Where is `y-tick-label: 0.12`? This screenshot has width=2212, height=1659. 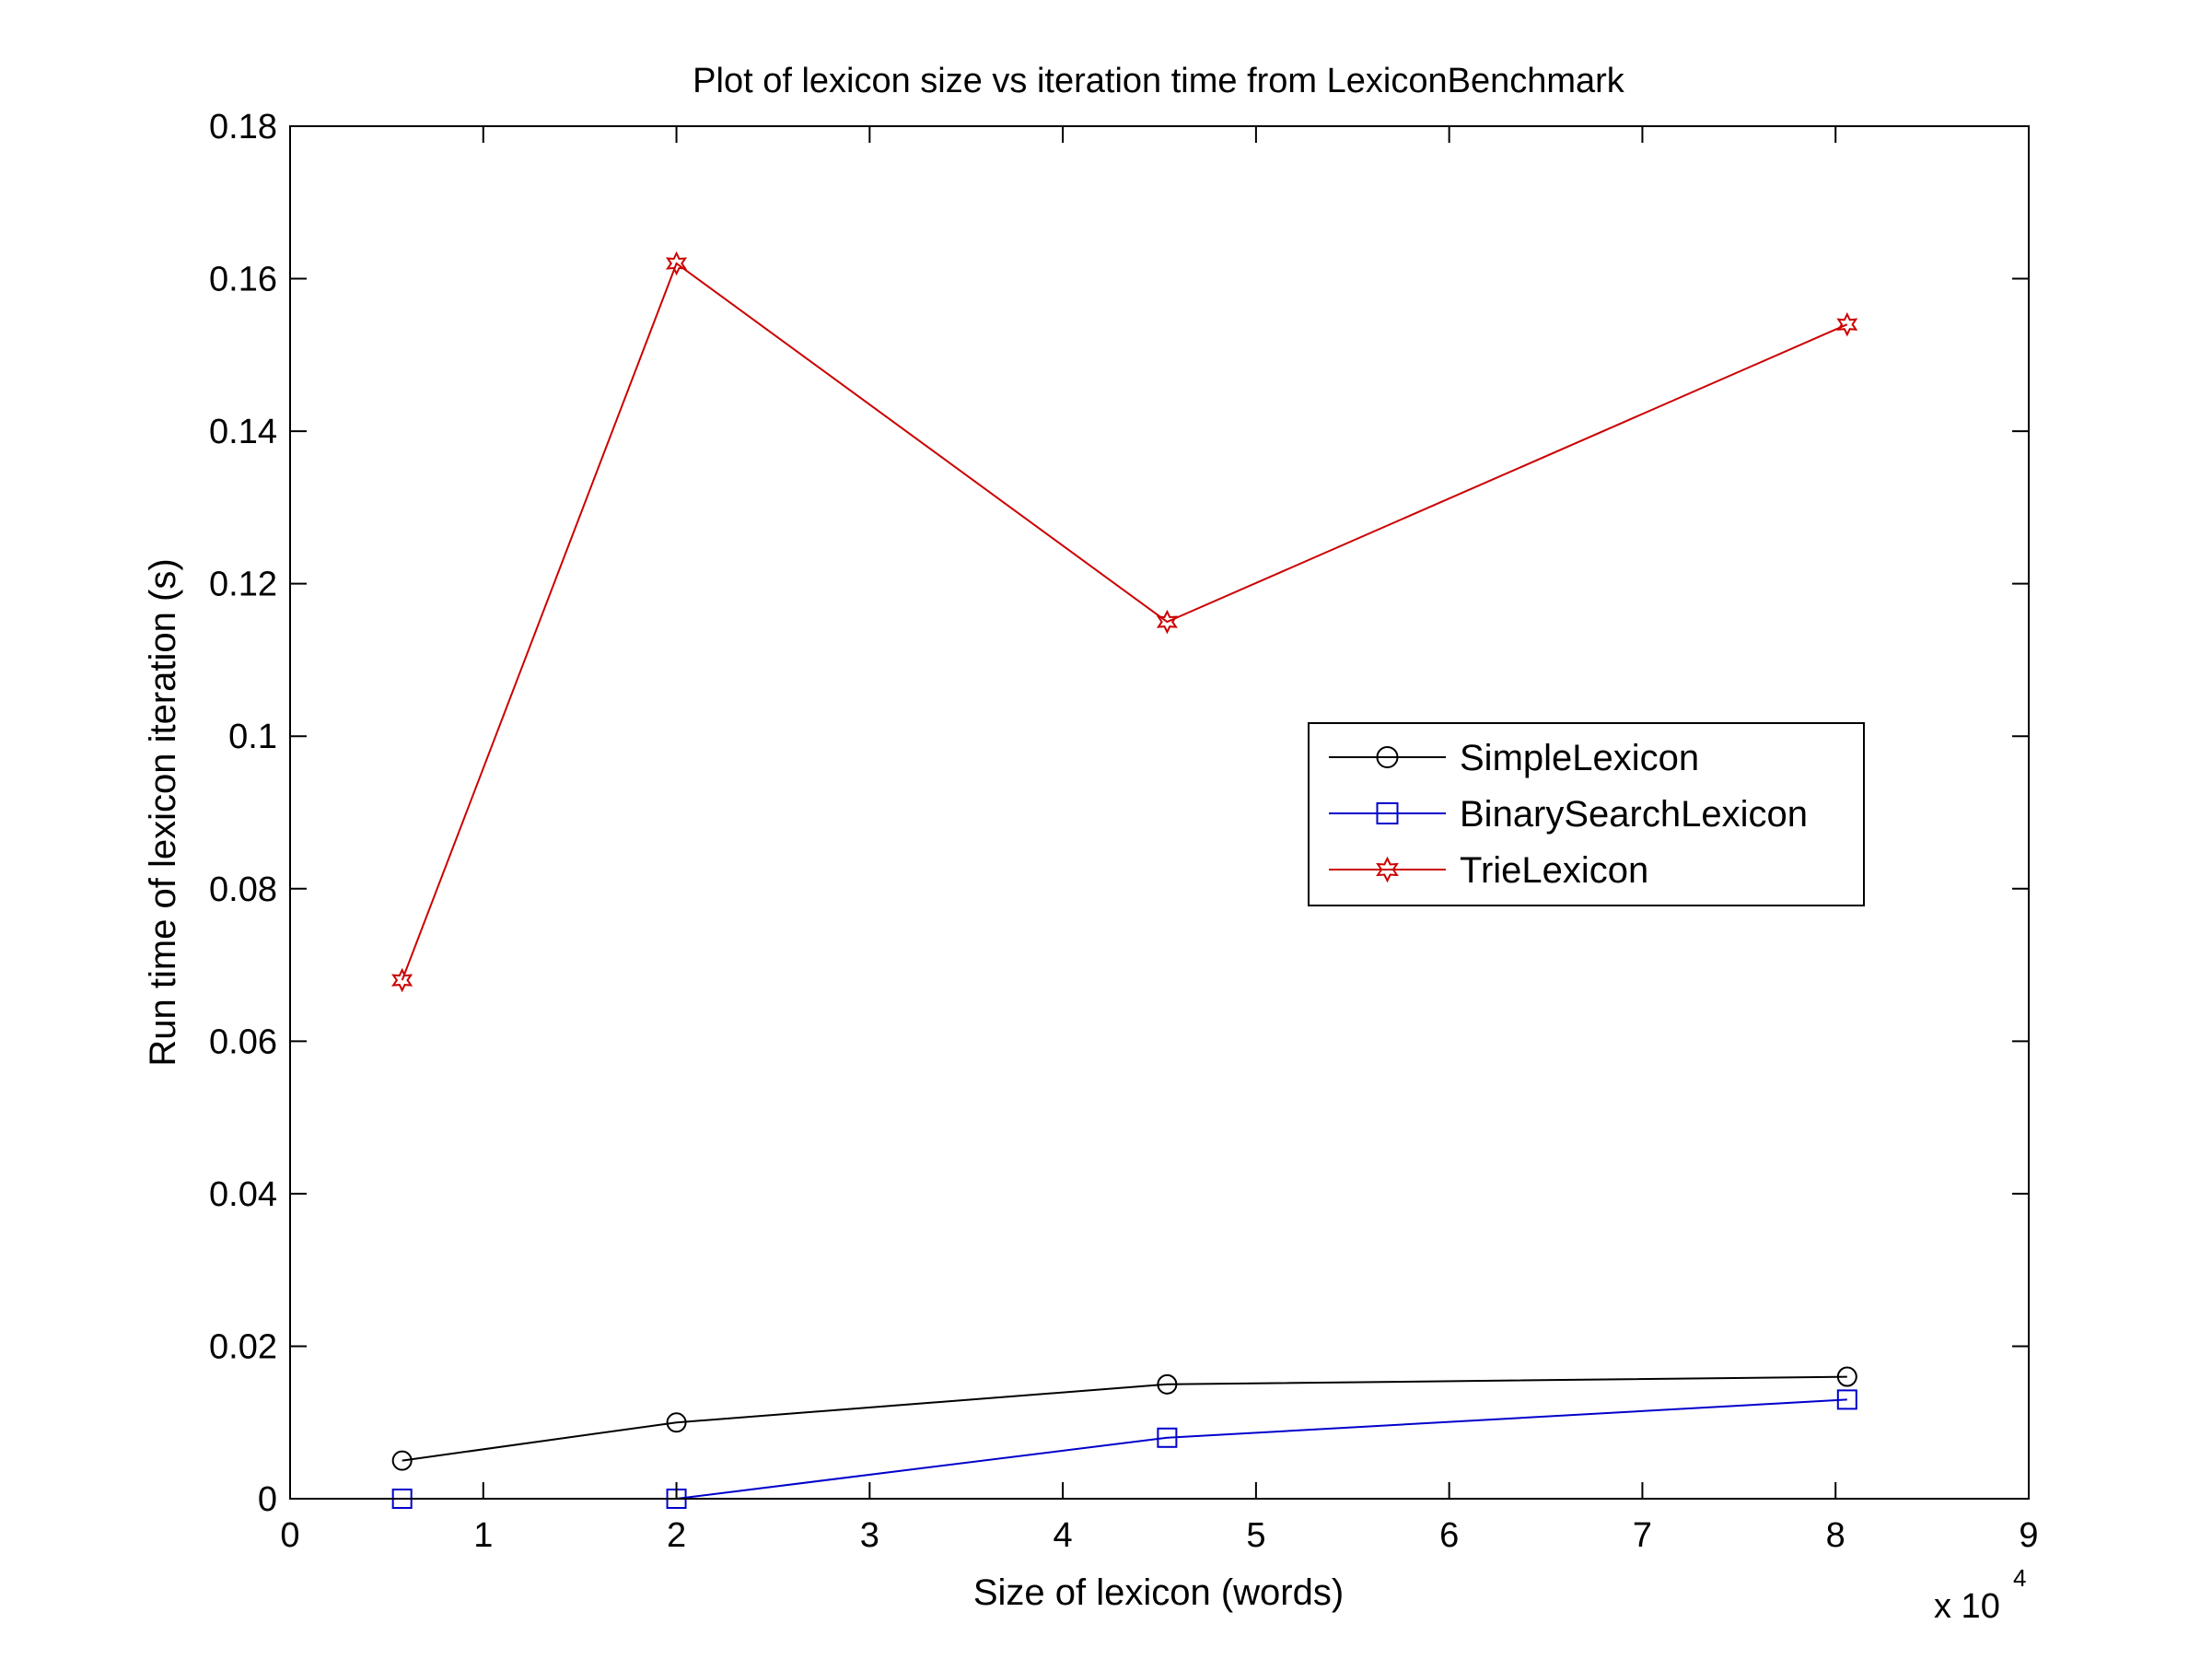
y-tick-label: 0.12 is located at coordinates (243, 585).